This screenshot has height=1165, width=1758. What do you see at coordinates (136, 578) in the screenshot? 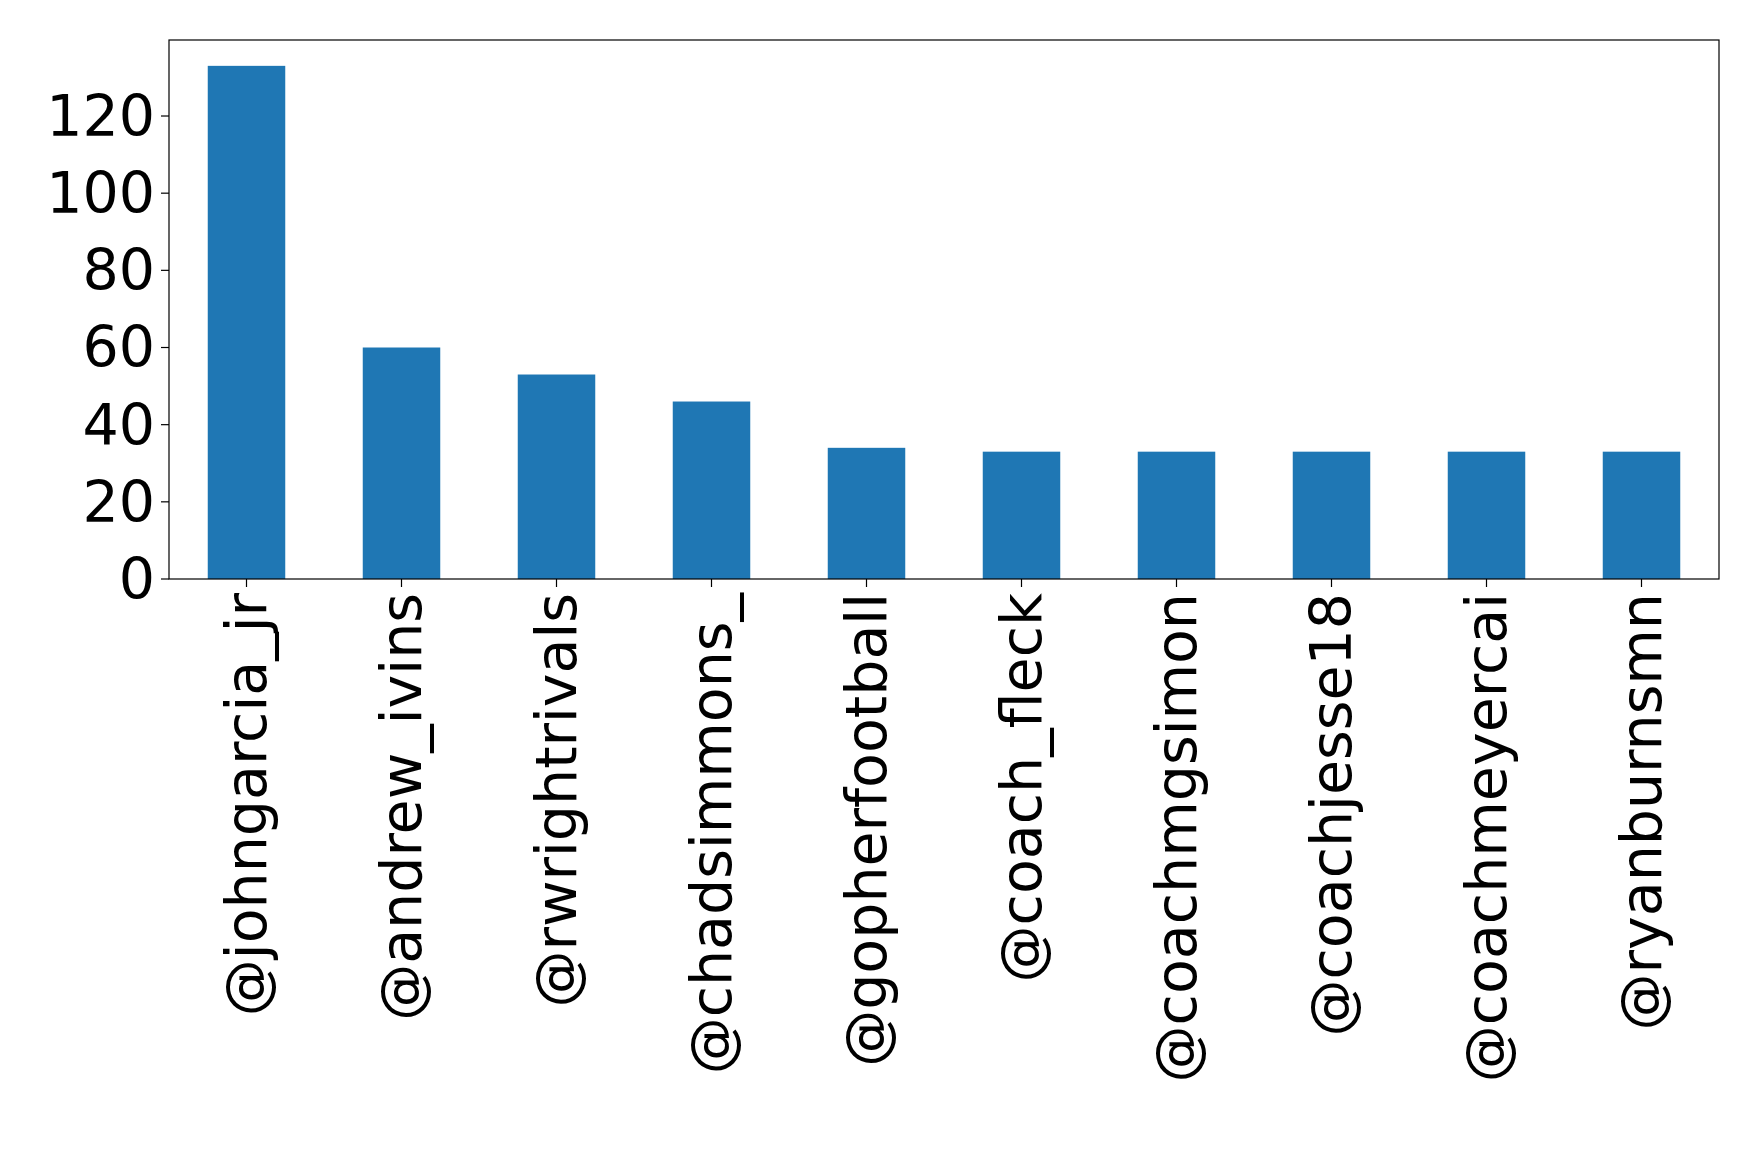
I see `y-tick-label: 0` at bounding box center [136, 578].